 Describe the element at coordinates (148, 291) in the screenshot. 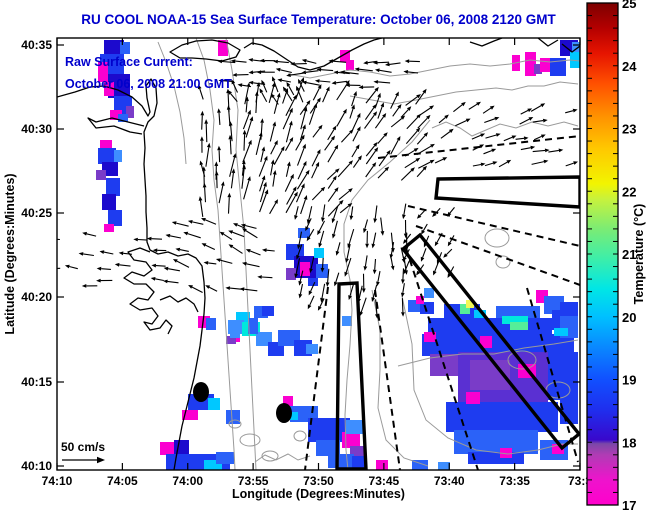

I see `coastline` at that location.